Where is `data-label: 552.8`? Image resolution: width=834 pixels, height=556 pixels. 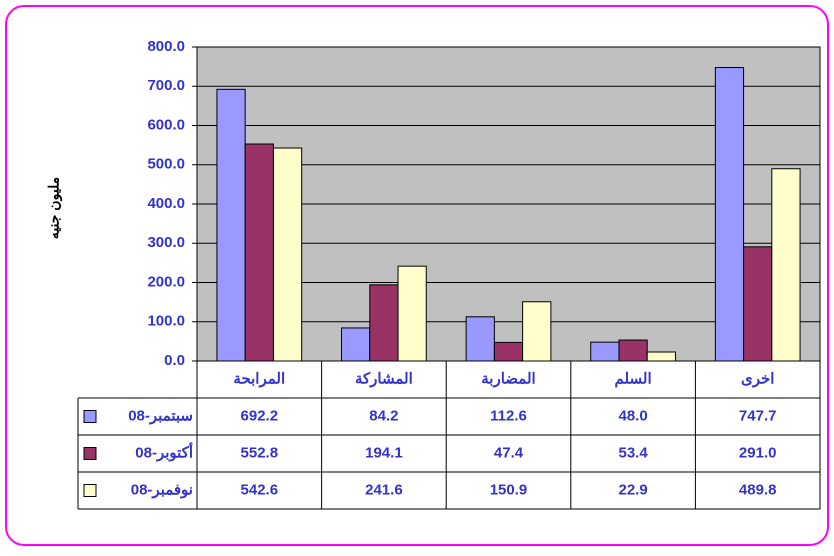 data-label: 552.8 is located at coordinates (260, 452).